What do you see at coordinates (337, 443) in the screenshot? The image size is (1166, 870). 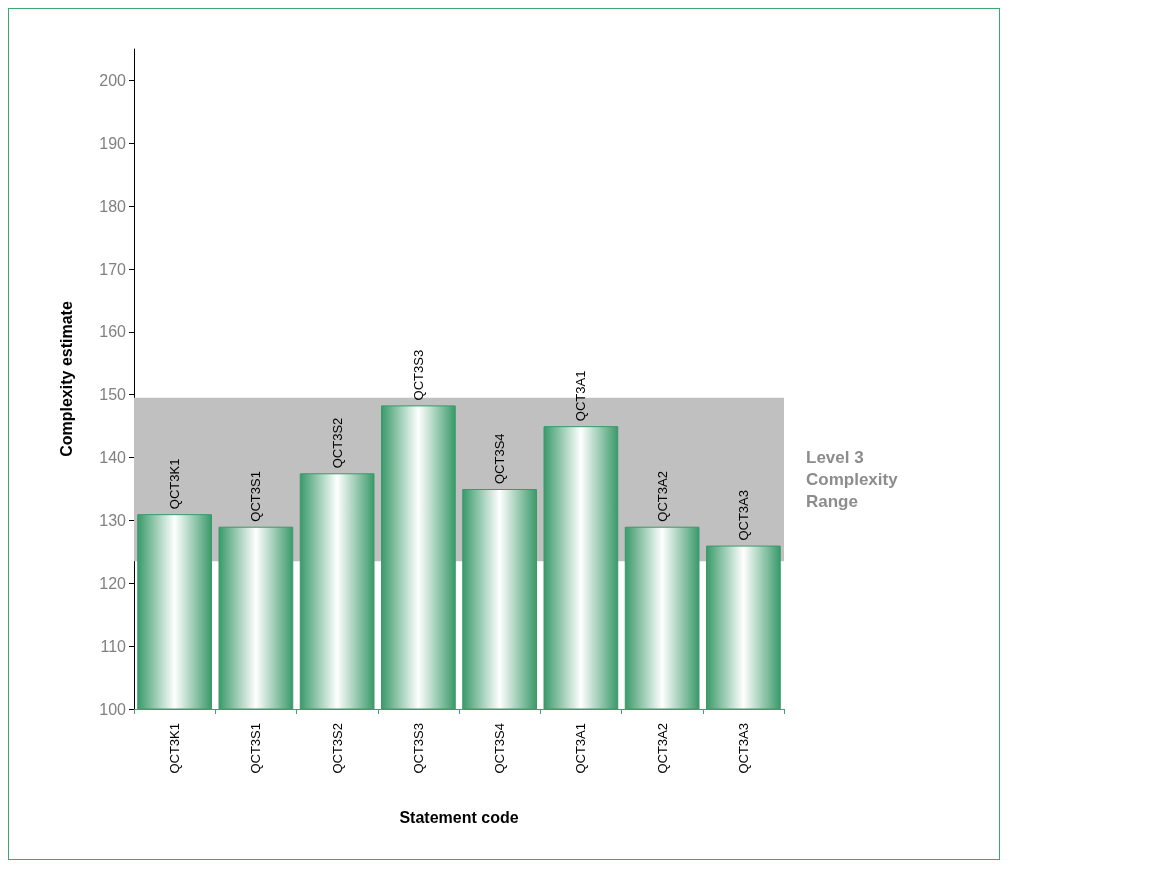 I see `data-label: QCT3S2` at bounding box center [337, 443].